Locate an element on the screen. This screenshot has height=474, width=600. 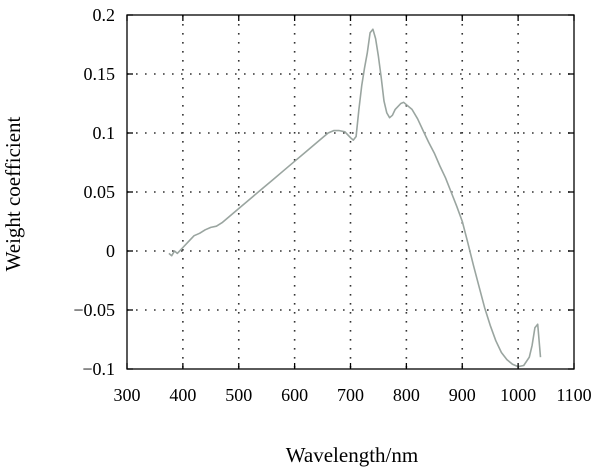
y-tick-label: −0.1 is located at coordinates (98, 369).